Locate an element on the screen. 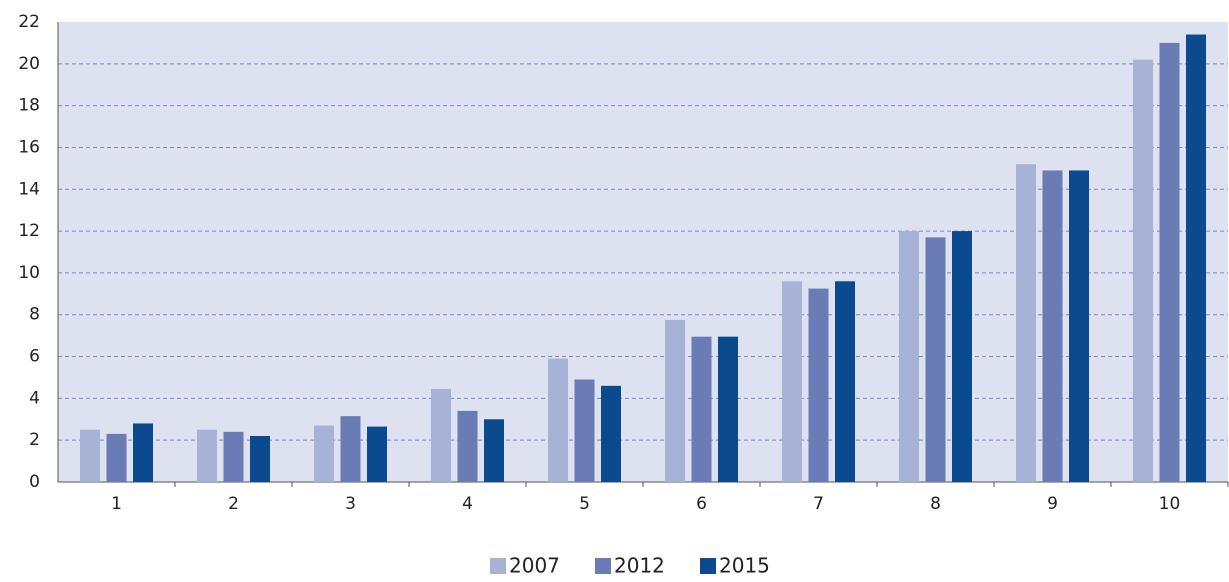 Image resolution: width=1229 pixels, height=582 pixels. y-tick-label: 6 is located at coordinates (34, 357).